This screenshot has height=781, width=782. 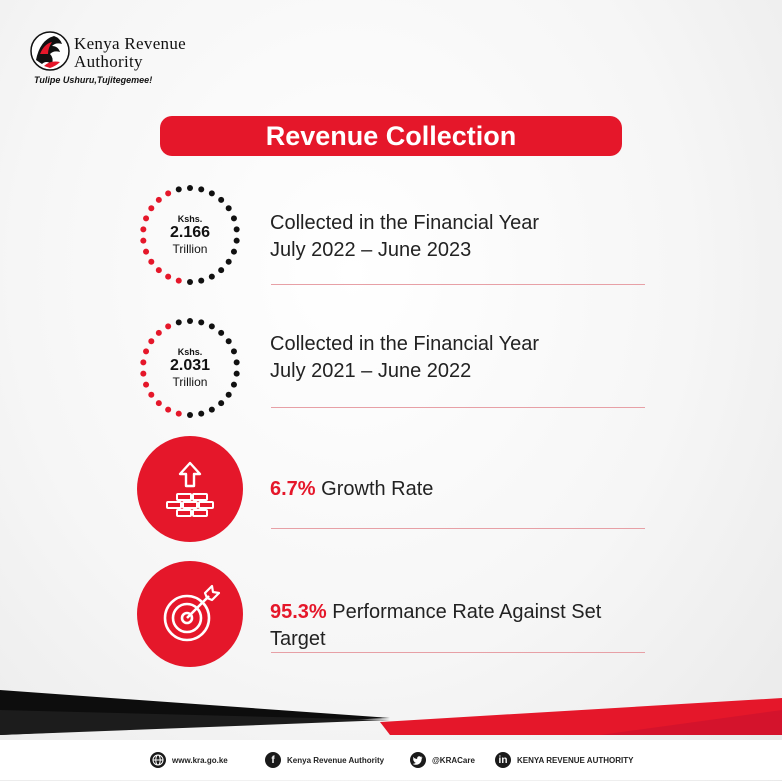 What do you see at coordinates (190, 382) in the screenshot?
I see `amount-unit: Trillion` at bounding box center [190, 382].